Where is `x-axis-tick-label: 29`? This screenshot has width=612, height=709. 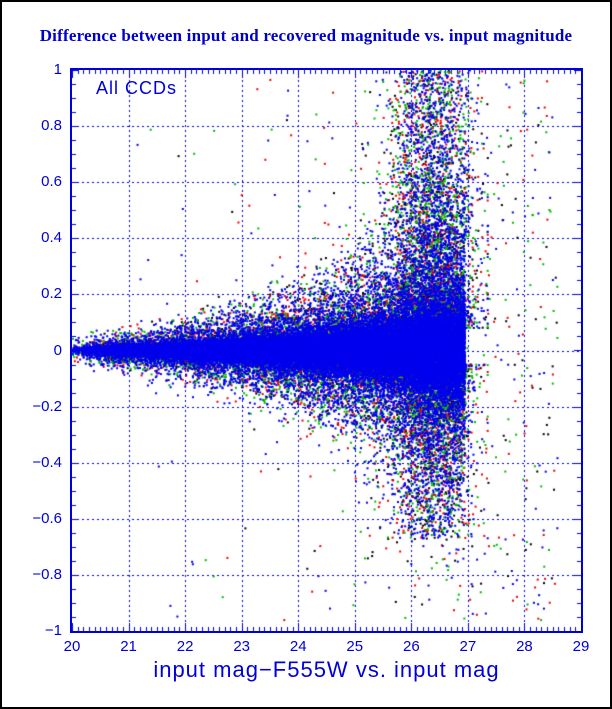
x-axis-tick-label: 29 is located at coordinates (581, 646).